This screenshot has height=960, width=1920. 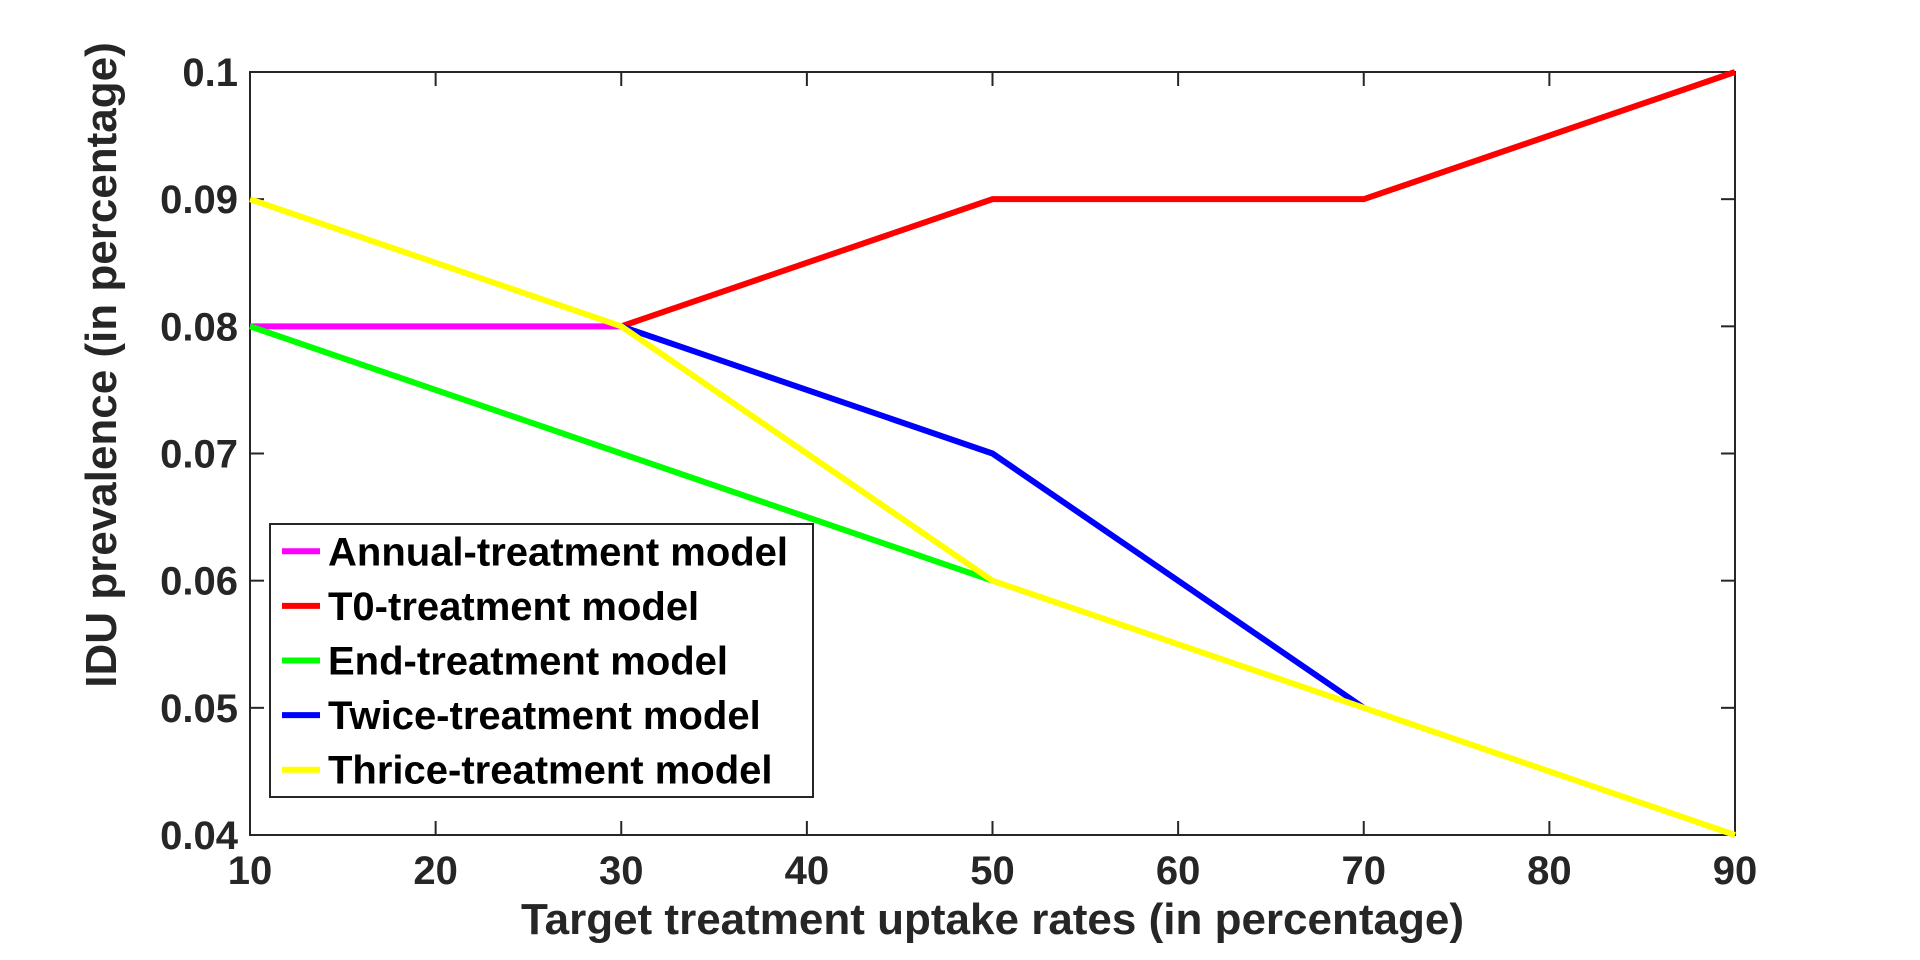 What do you see at coordinates (550, 771) in the screenshot?
I see `legend-label: Thrice-treatment model` at bounding box center [550, 771].